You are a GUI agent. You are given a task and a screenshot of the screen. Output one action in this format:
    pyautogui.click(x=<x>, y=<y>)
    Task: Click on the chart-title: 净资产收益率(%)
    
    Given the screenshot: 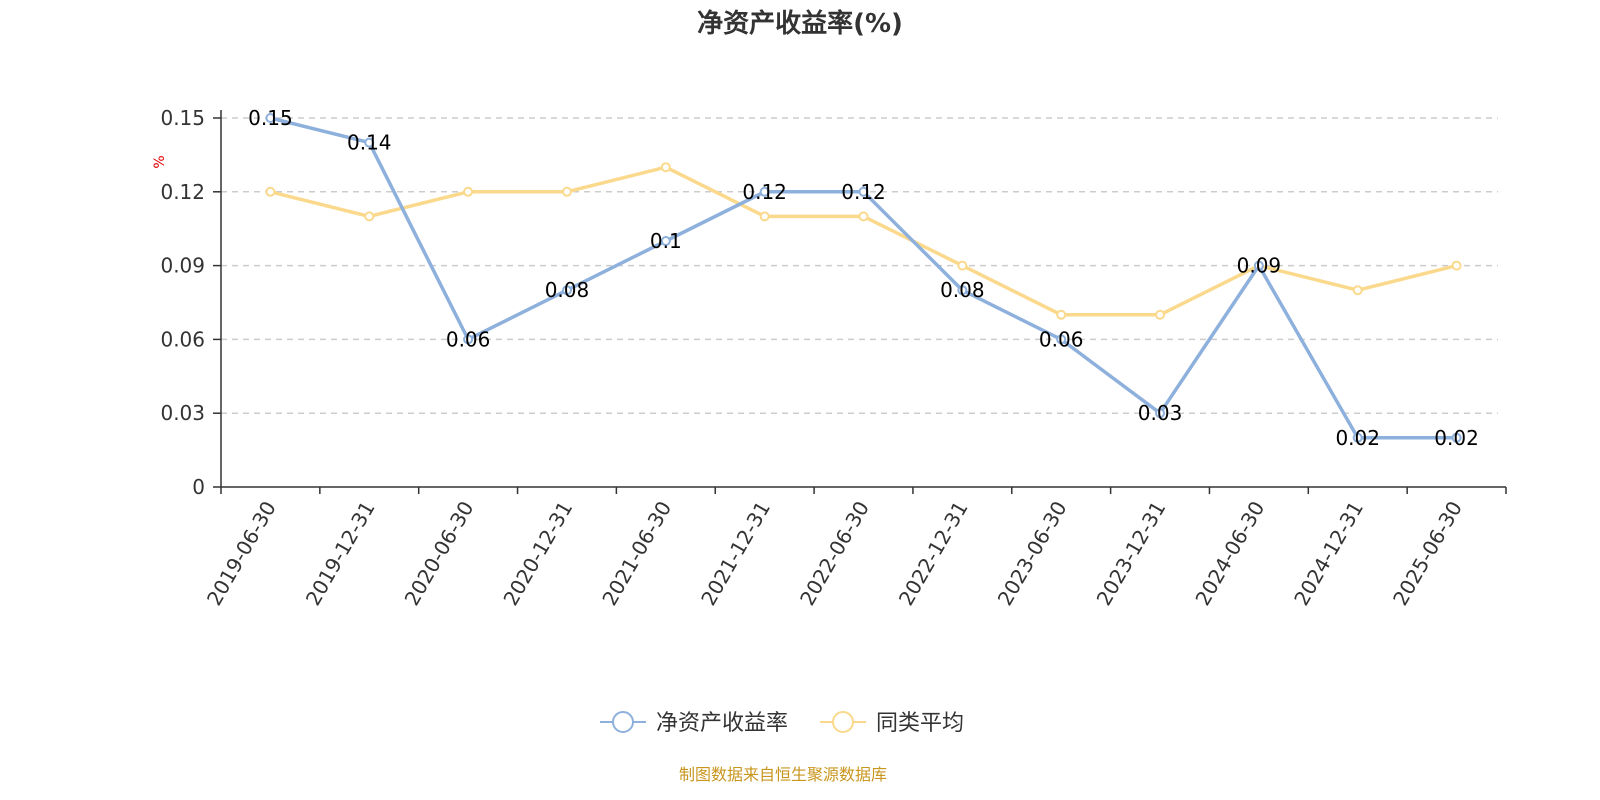 What is the action you would take?
    pyautogui.click(x=800, y=23)
    